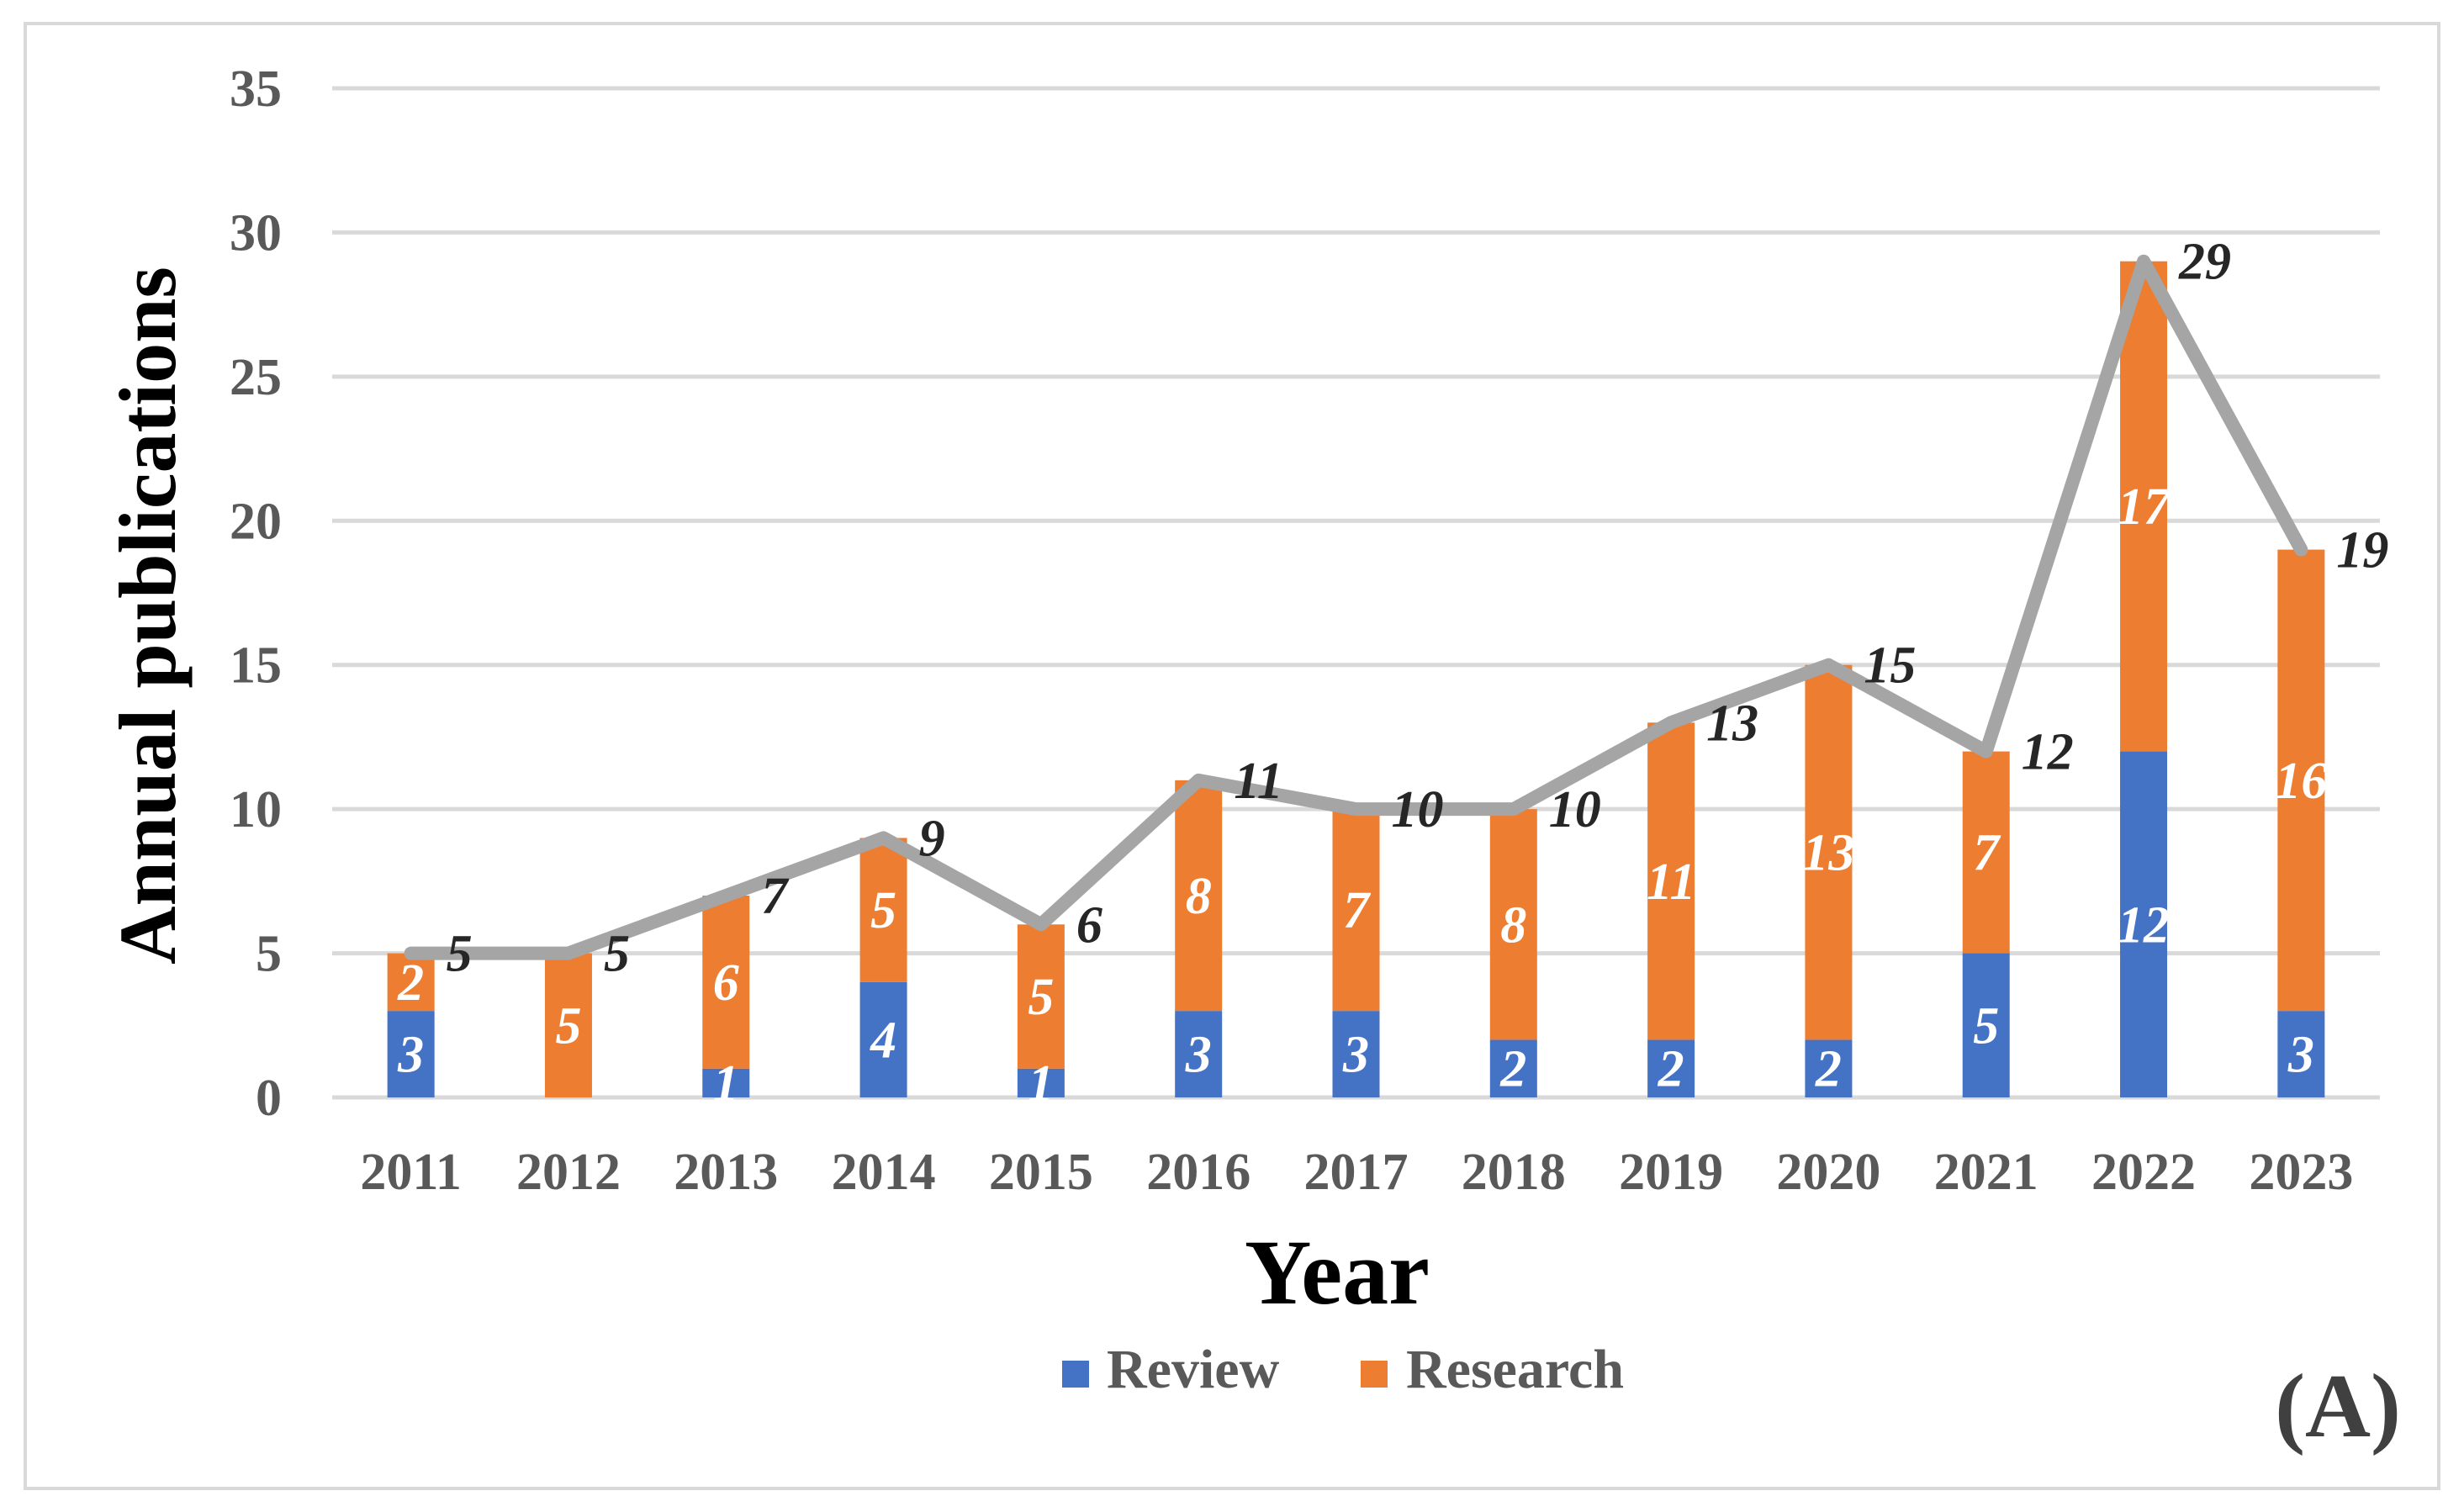  I want to click on bar-review-2019, so click(1671, 1068).